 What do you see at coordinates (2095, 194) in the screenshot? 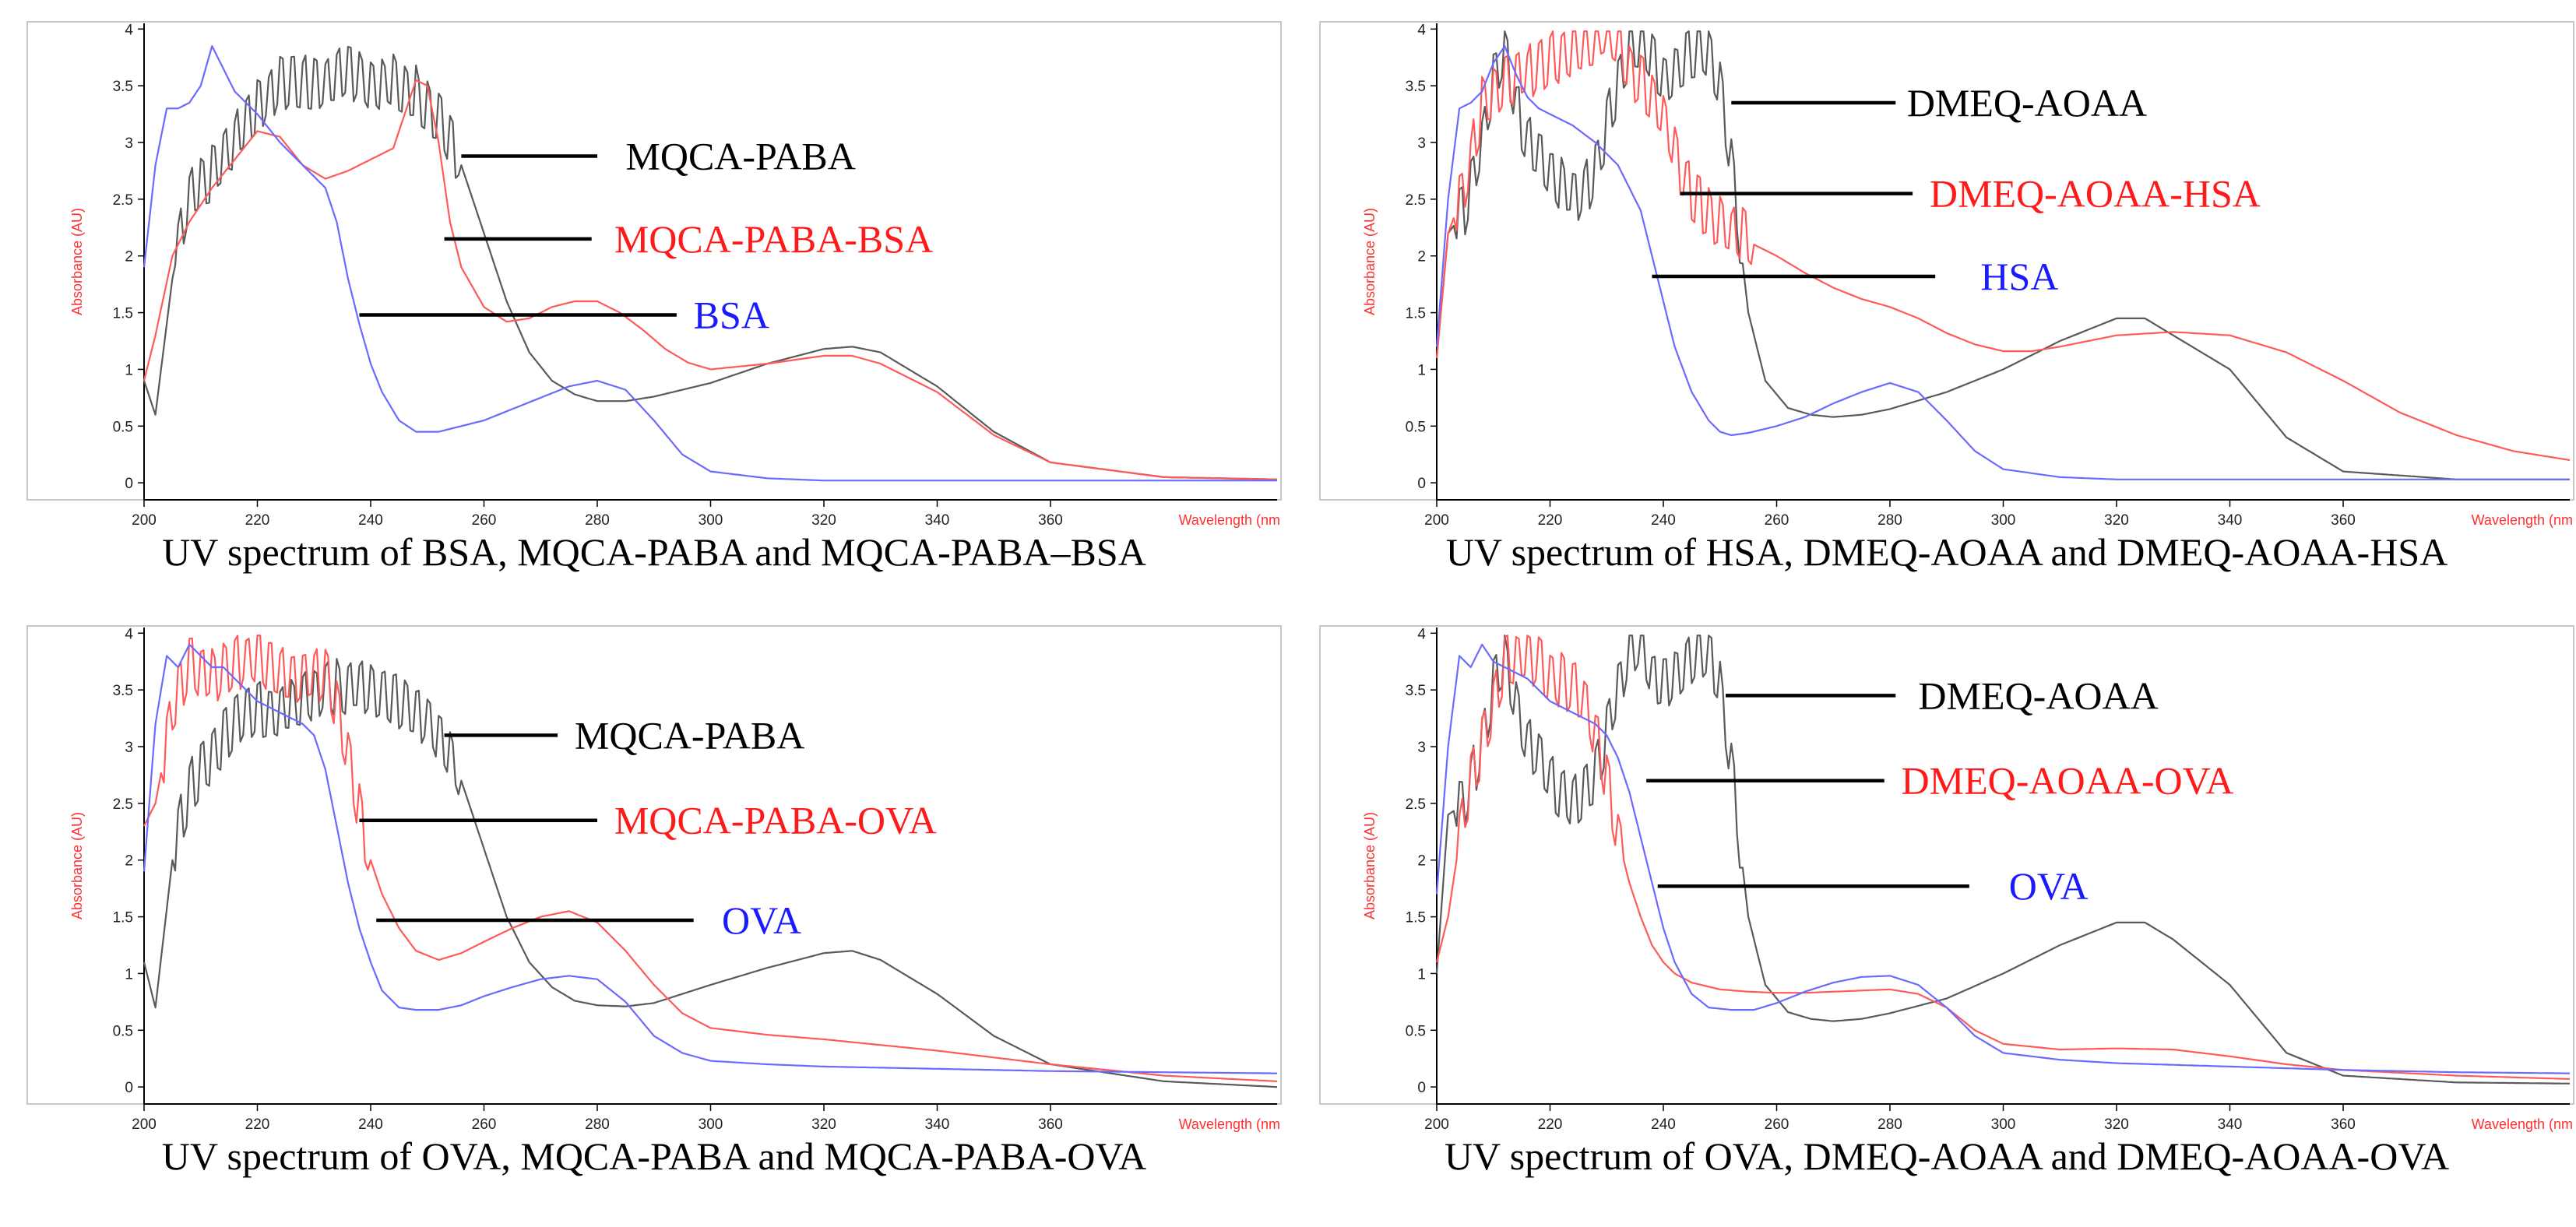
I see `series-label: DMEQ-AOAA-HSA` at bounding box center [2095, 194].